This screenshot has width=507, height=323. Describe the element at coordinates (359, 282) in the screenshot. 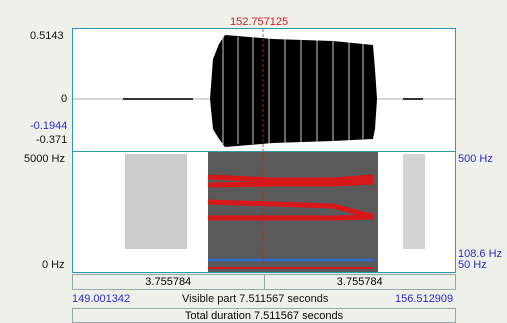

I see `right-duration: 3.755784` at that location.